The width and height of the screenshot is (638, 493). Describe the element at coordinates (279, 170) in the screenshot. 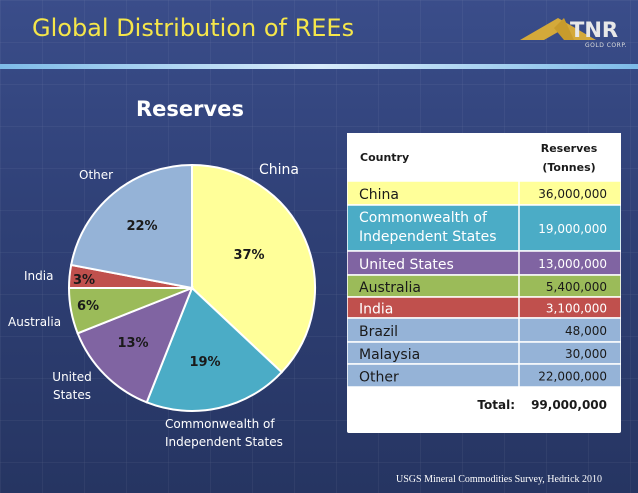

I see `pie-category-label-0: China` at that location.